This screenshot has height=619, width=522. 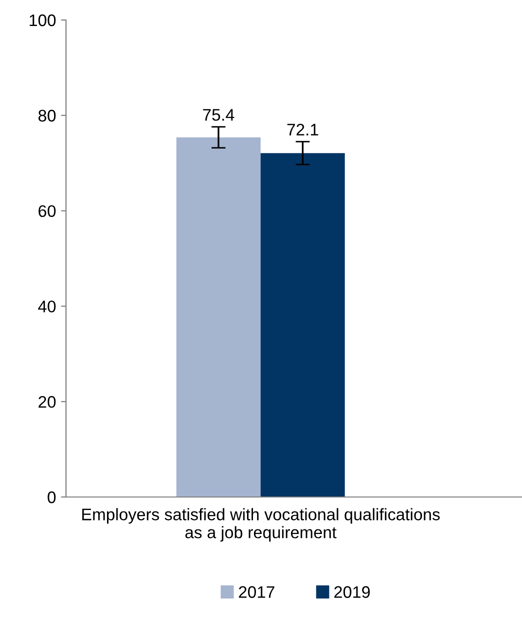 What do you see at coordinates (52, 497) in the screenshot?
I see `y-tick-label: 0` at bounding box center [52, 497].